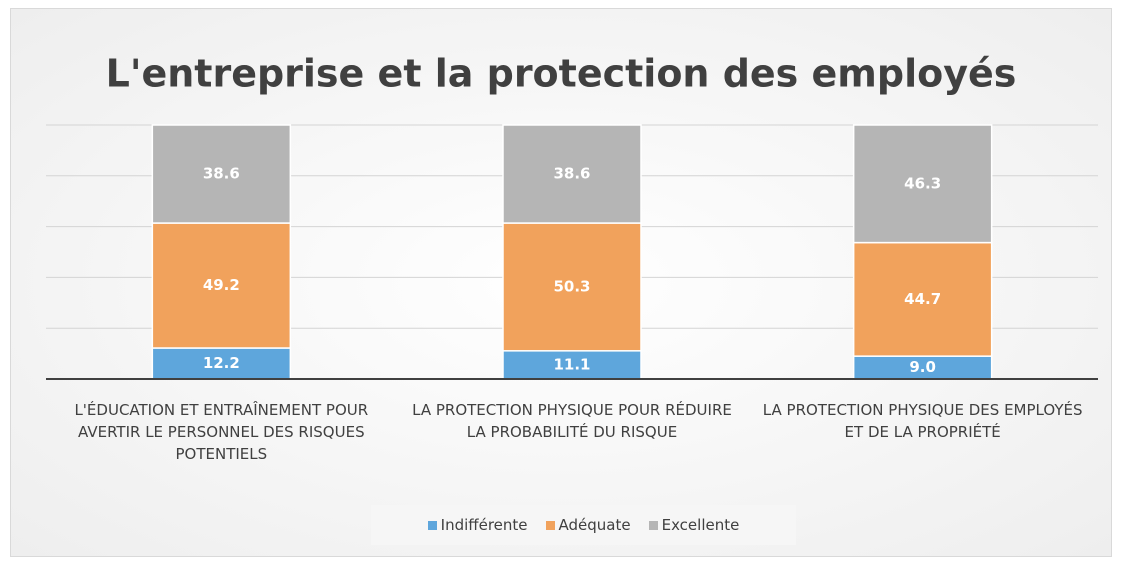  I want to click on data-label: 49.2, so click(221, 285).